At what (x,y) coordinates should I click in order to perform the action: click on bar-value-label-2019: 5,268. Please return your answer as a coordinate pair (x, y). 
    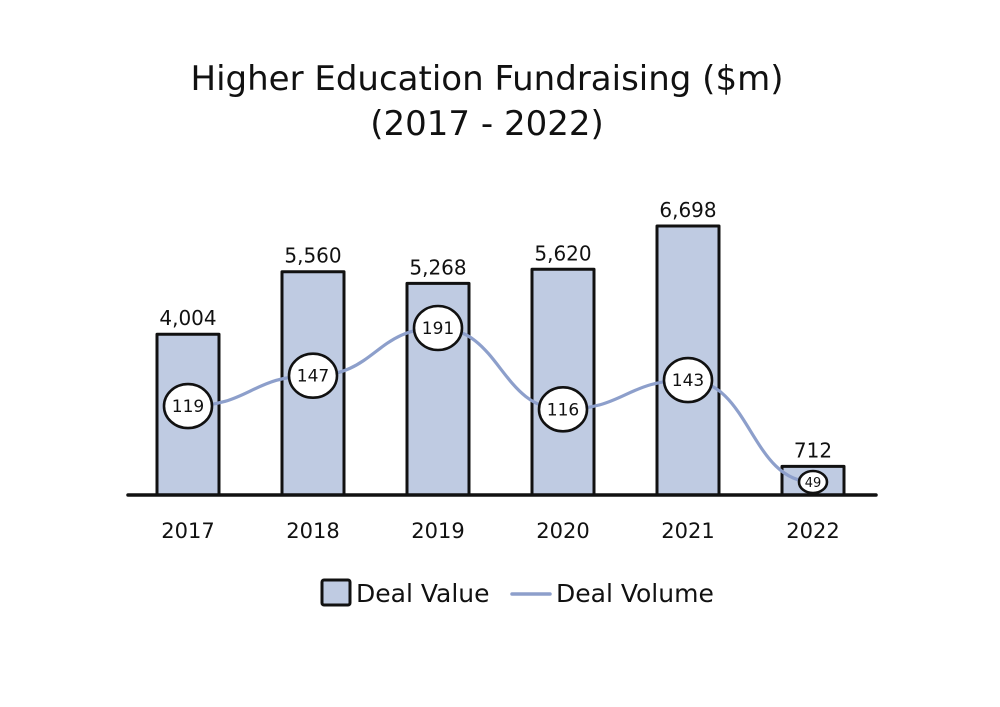
    Looking at the image, I should click on (437, 267).